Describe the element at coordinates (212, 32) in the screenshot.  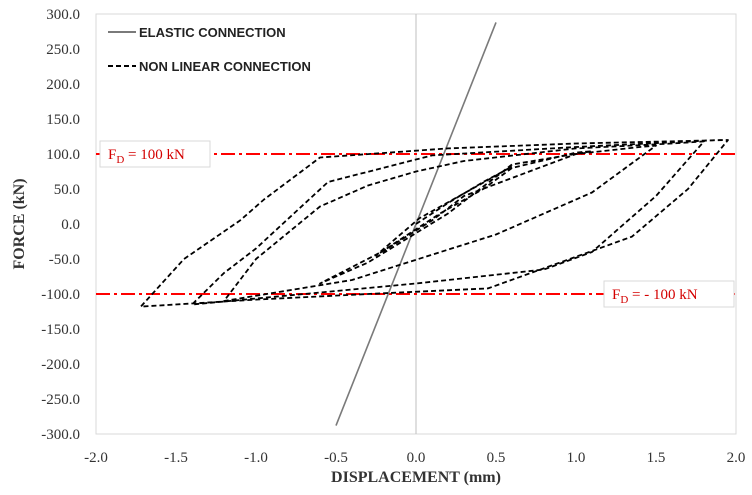
I see `legend-label-elastic: ELASTIC CONNECTION` at that location.